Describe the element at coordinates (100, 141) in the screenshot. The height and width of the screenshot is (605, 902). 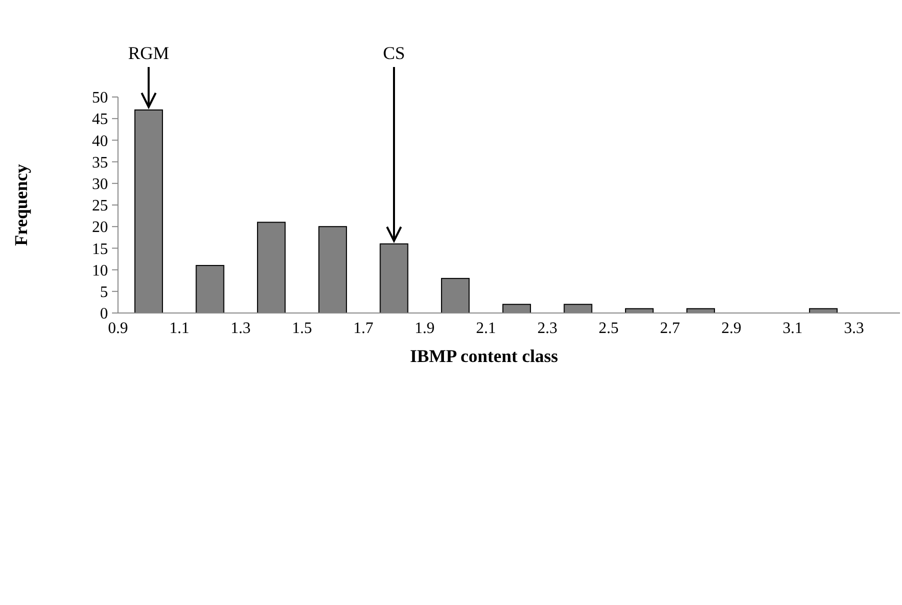
I see `y-tick-label: 40` at that location.